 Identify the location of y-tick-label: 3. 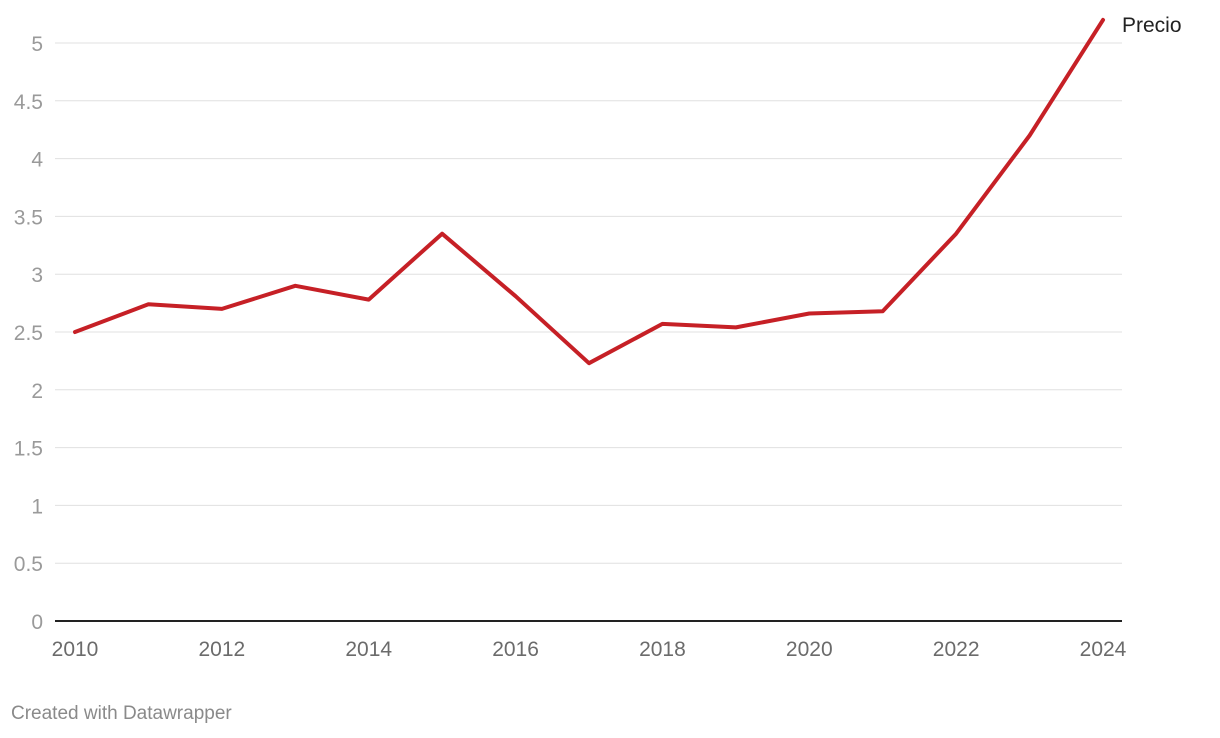
(37, 275).